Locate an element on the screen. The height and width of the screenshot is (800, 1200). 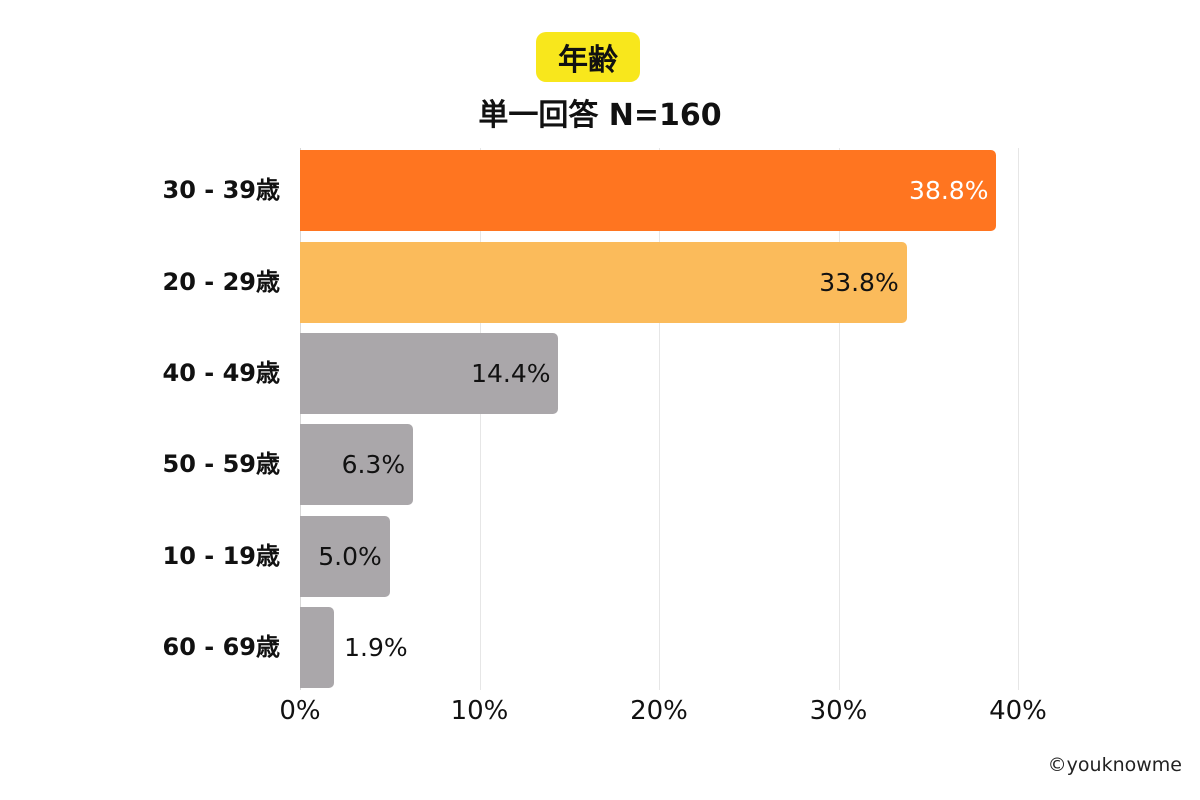
x-tick-label: 40% is located at coordinates (1018, 711).